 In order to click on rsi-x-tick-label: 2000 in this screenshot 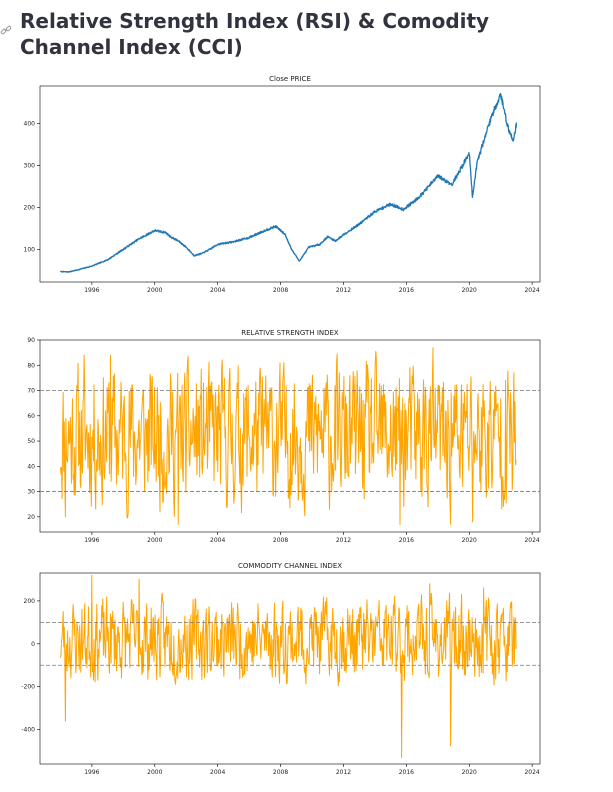, I will do `click(154, 540)`.